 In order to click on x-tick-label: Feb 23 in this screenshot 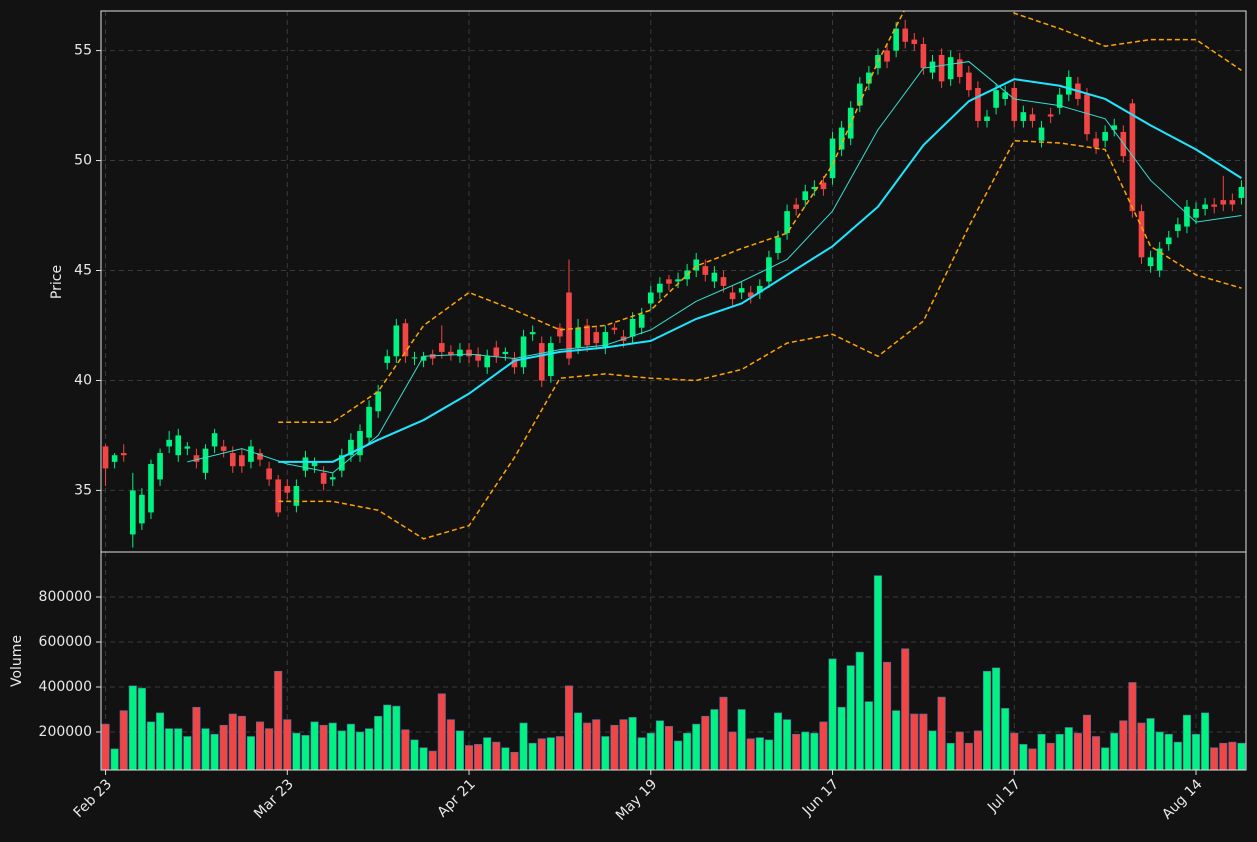, I will do `click(93, 798)`.